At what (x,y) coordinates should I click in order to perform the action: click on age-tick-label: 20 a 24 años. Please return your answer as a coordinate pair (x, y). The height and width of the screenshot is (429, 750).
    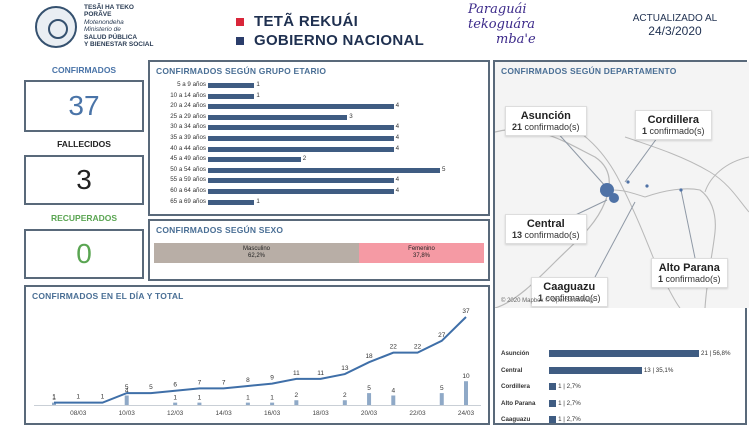
    Looking at the image, I should click on (188, 106).